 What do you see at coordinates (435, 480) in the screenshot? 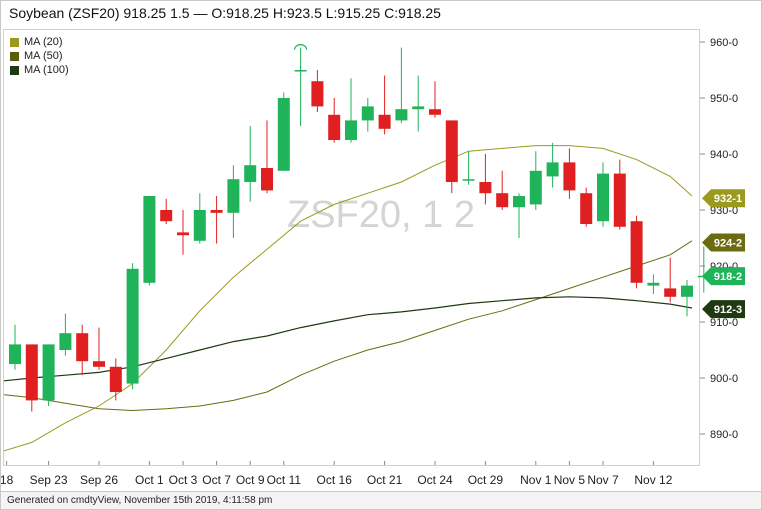
I see `x-tick-label: Oct 24` at bounding box center [435, 480].